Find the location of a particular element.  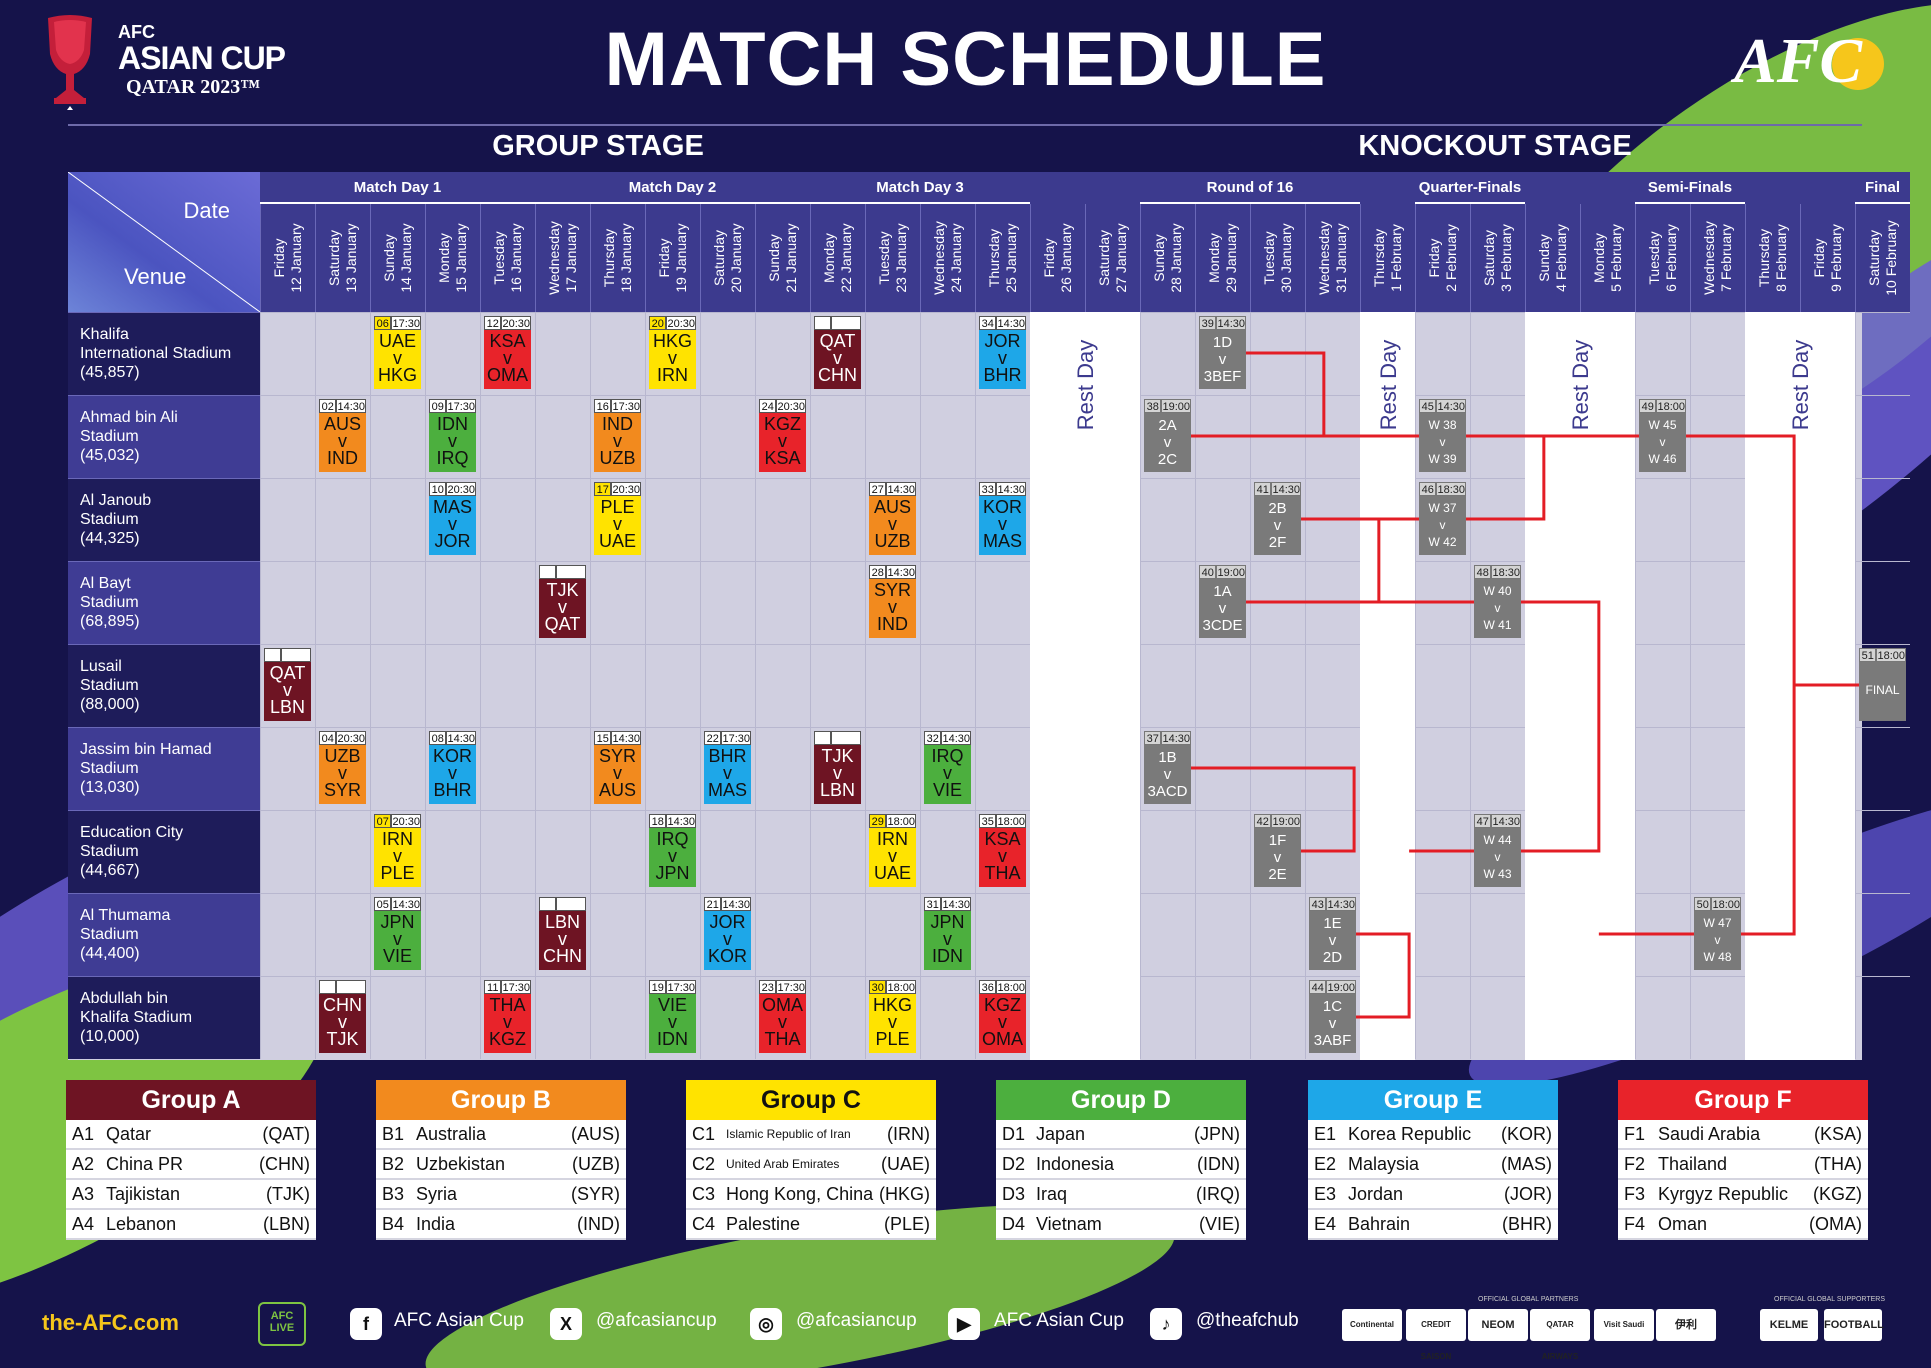

match-card: 08 14:30 KOR v BHR is located at coordinates (452, 767).